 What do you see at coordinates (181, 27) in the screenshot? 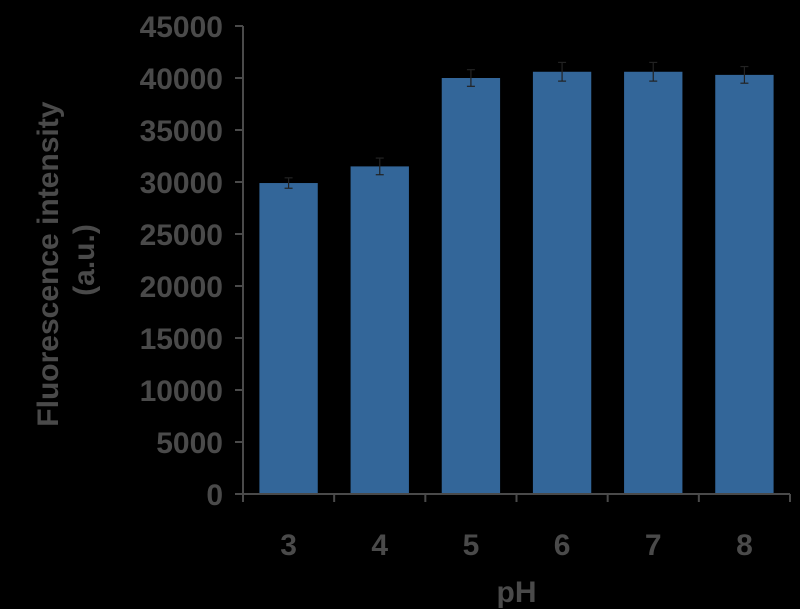
I see `y-tick-label: 45000` at bounding box center [181, 27].